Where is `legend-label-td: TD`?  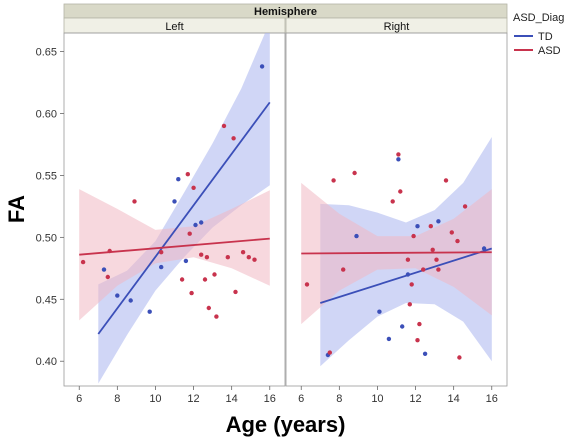
legend-label-td: TD is located at coordinates (545, 37).